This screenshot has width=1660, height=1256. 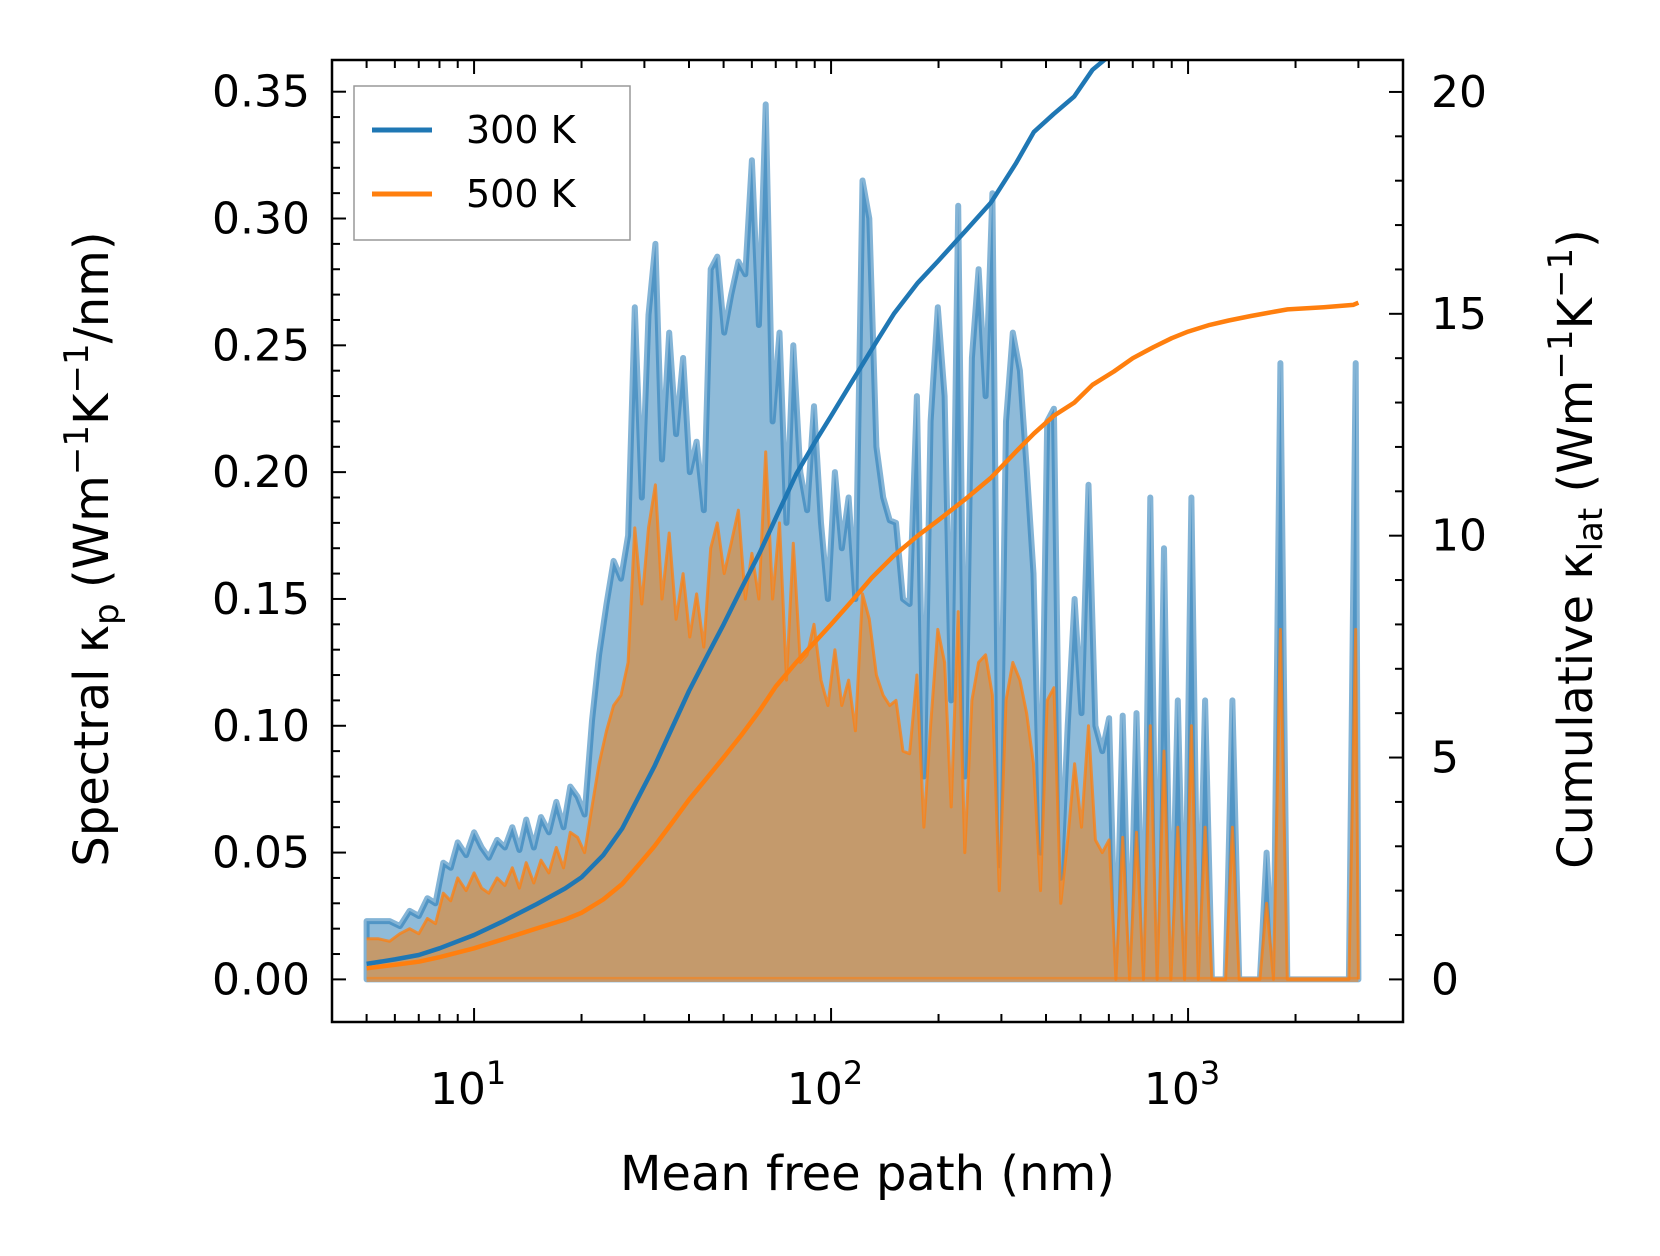 What do you see at coordinates (521, 130) in the screenshot?
I see `legend-label-300k: 300 K` at bounding box center [521, 130].